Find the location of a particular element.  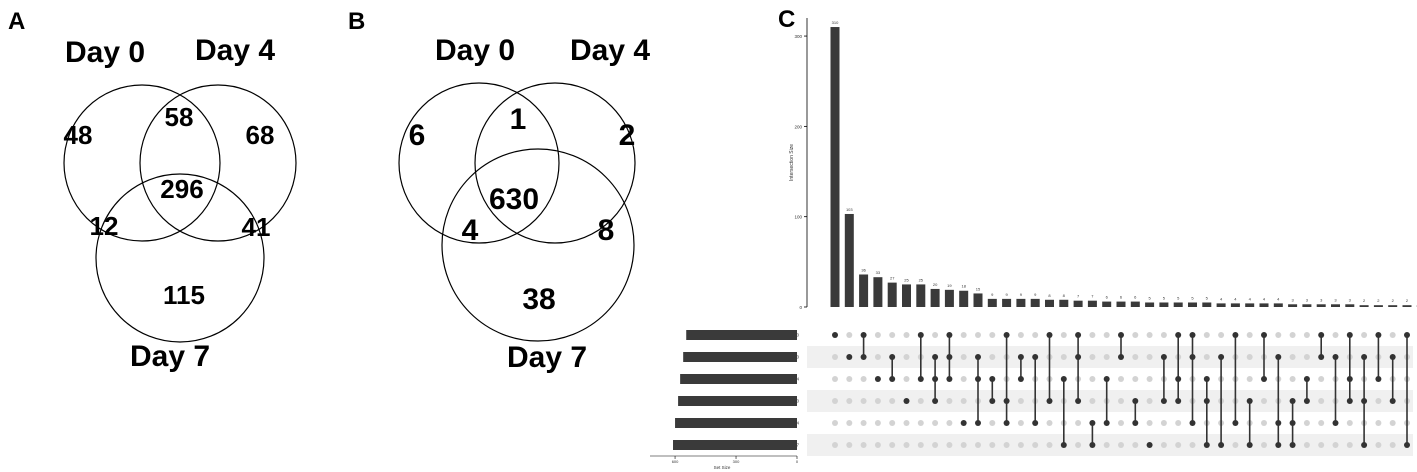

venn-b-region-all-three: 630 is located at coordinates (514, 199).